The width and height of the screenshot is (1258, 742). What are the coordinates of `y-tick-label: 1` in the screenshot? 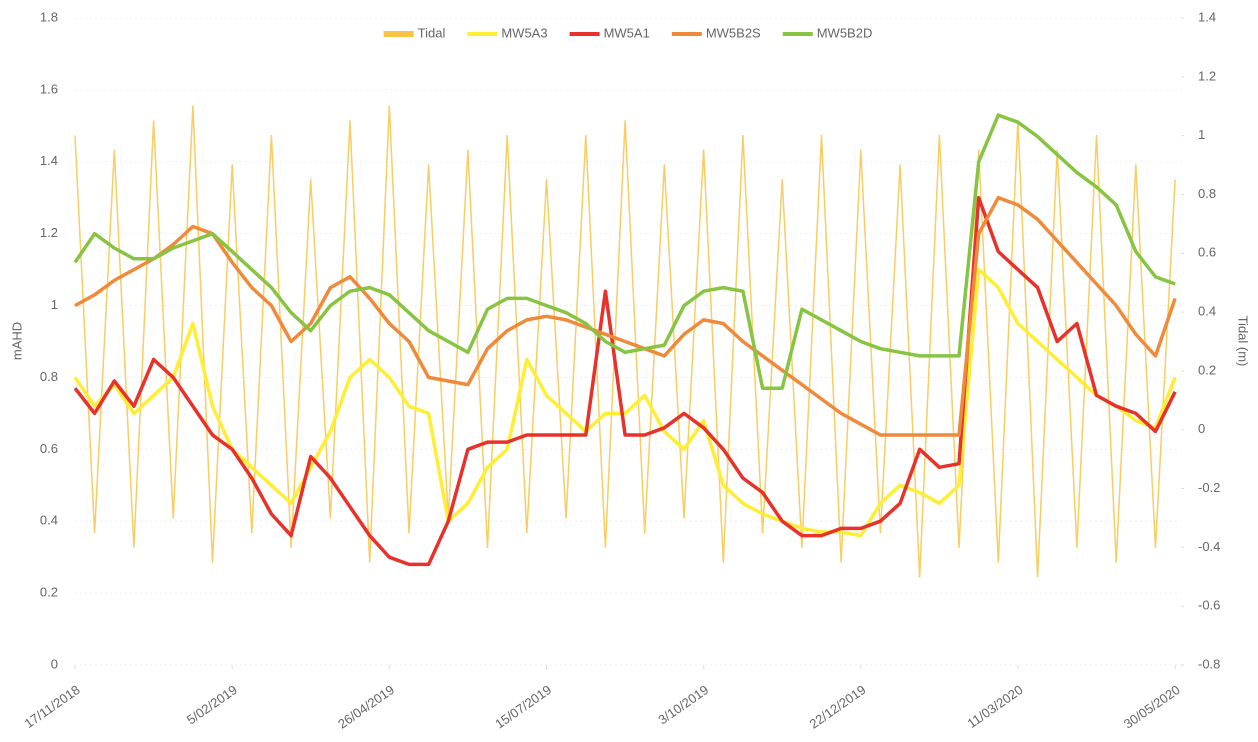 It's located at (54, 304).